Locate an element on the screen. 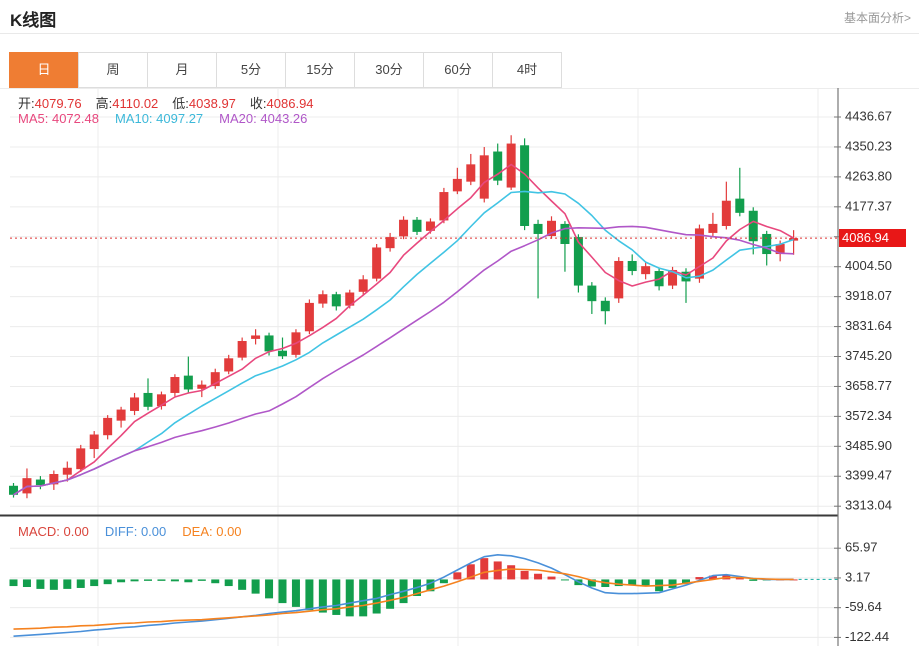 The height and width of the screenshot is (651, 919). ohlc-legend: 开:4079.76 高:4110.02 低:4038.97 收:4086.94 is located at coordinates (173, 102).